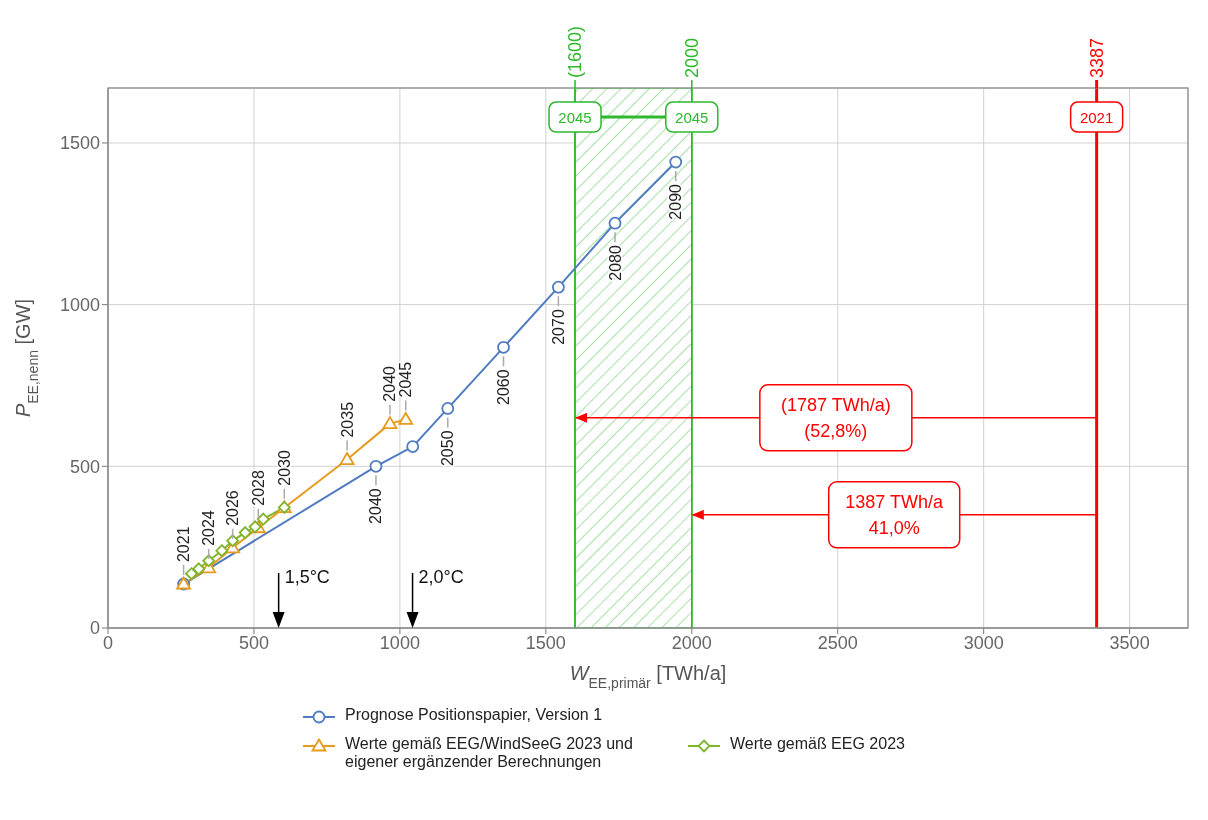 This screenshot has height=820, width=1208. What do you see at coordinates (676, 201) in the screenshot?
I see `annotation: 2090` at bounding box center [676, 201].